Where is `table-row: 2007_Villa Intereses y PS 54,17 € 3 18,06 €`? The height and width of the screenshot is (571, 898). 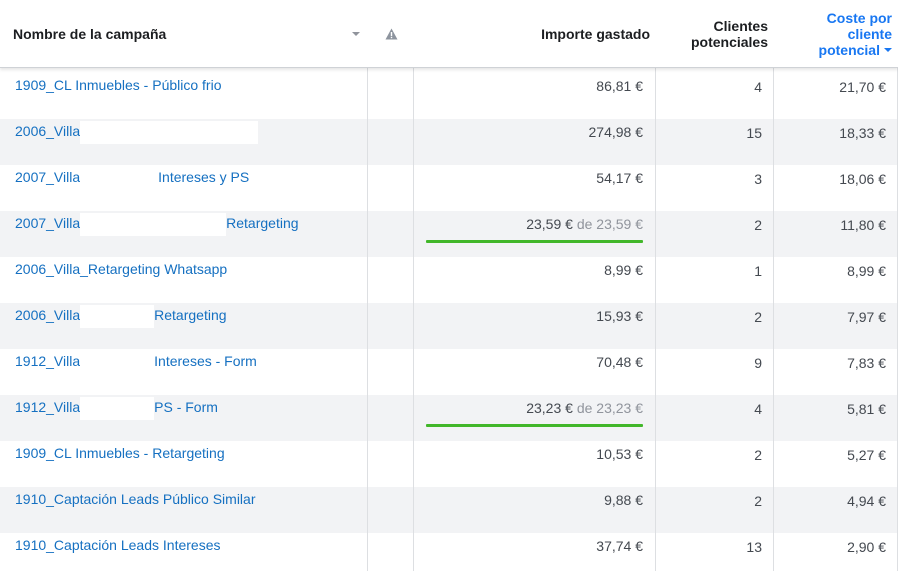 table-row: 2007_Villa Intereses y PS 54,17 € 3 18,06 € is located at coordinates (449, 188).